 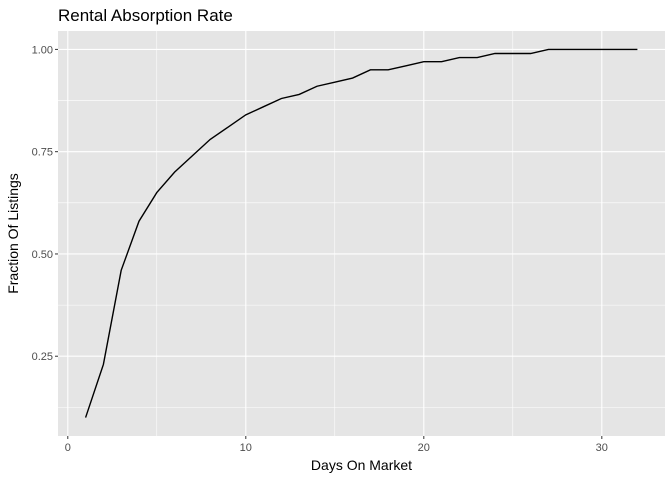 I want to click on y-tick-label: 1.00, so click(x=42, y=50).